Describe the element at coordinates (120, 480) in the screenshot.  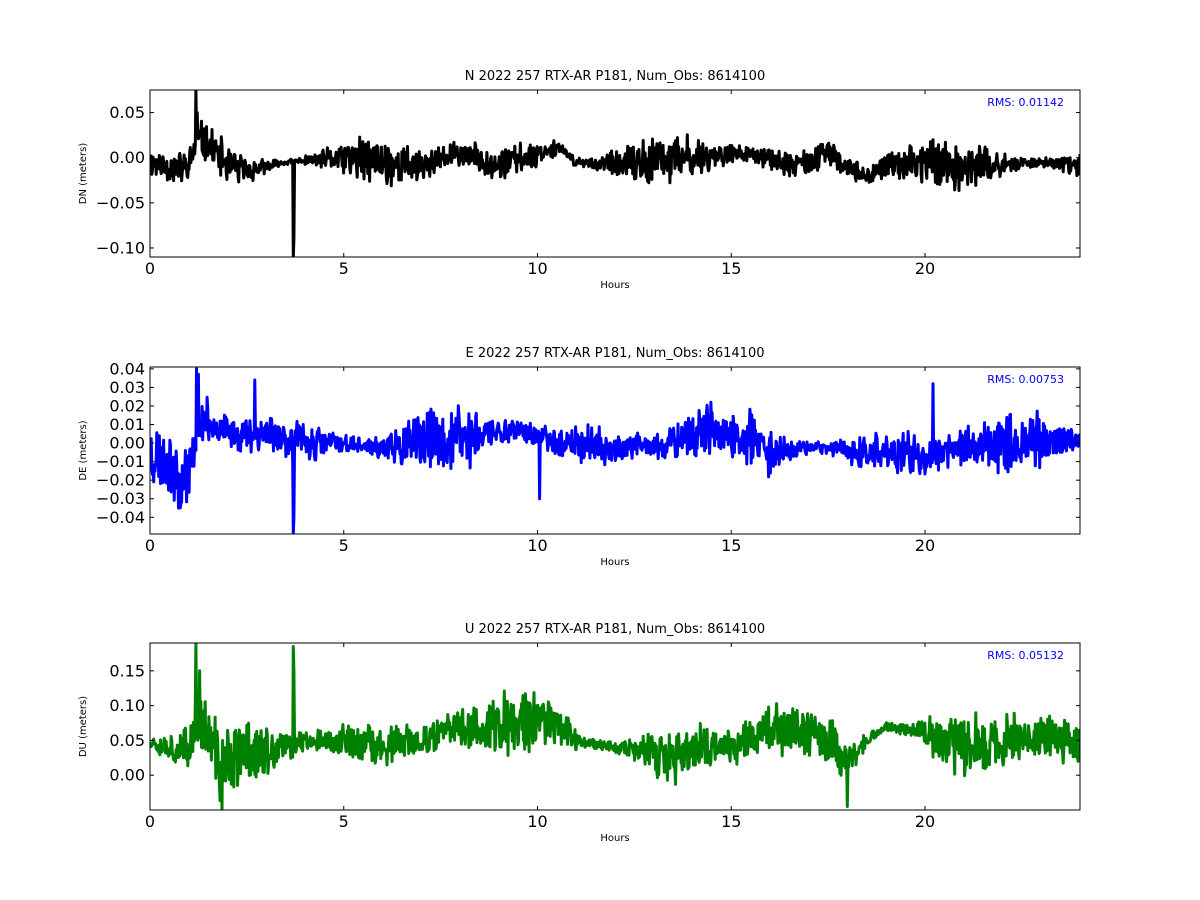
I see `y-tick-label: −0.02` at that location.